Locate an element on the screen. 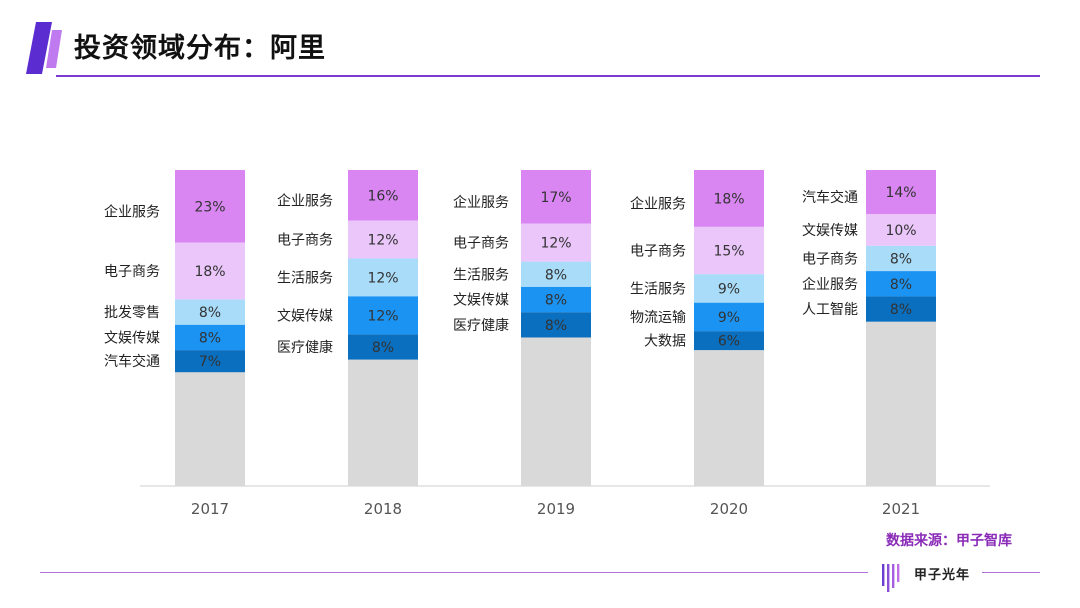 Image resolution: width=1080 pixels, height=608 pixels. data-label-2020-4: 9% is located at coordinates (729, 318).